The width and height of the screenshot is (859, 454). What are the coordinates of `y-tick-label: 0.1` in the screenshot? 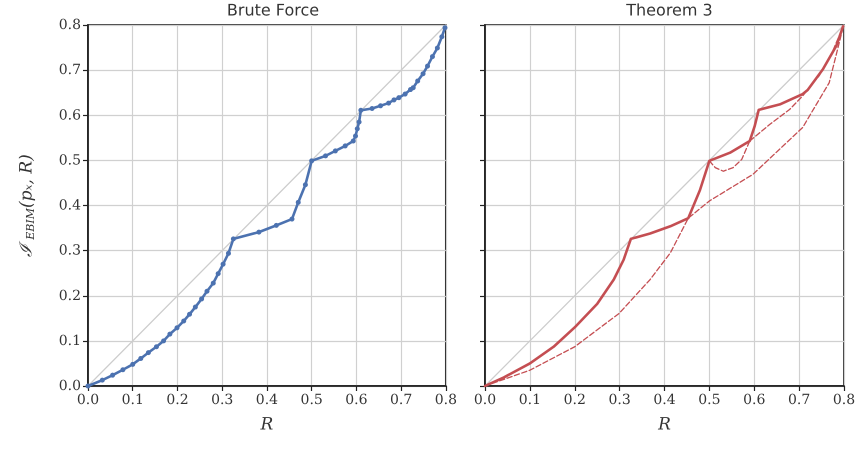 It's located at (69, 340).